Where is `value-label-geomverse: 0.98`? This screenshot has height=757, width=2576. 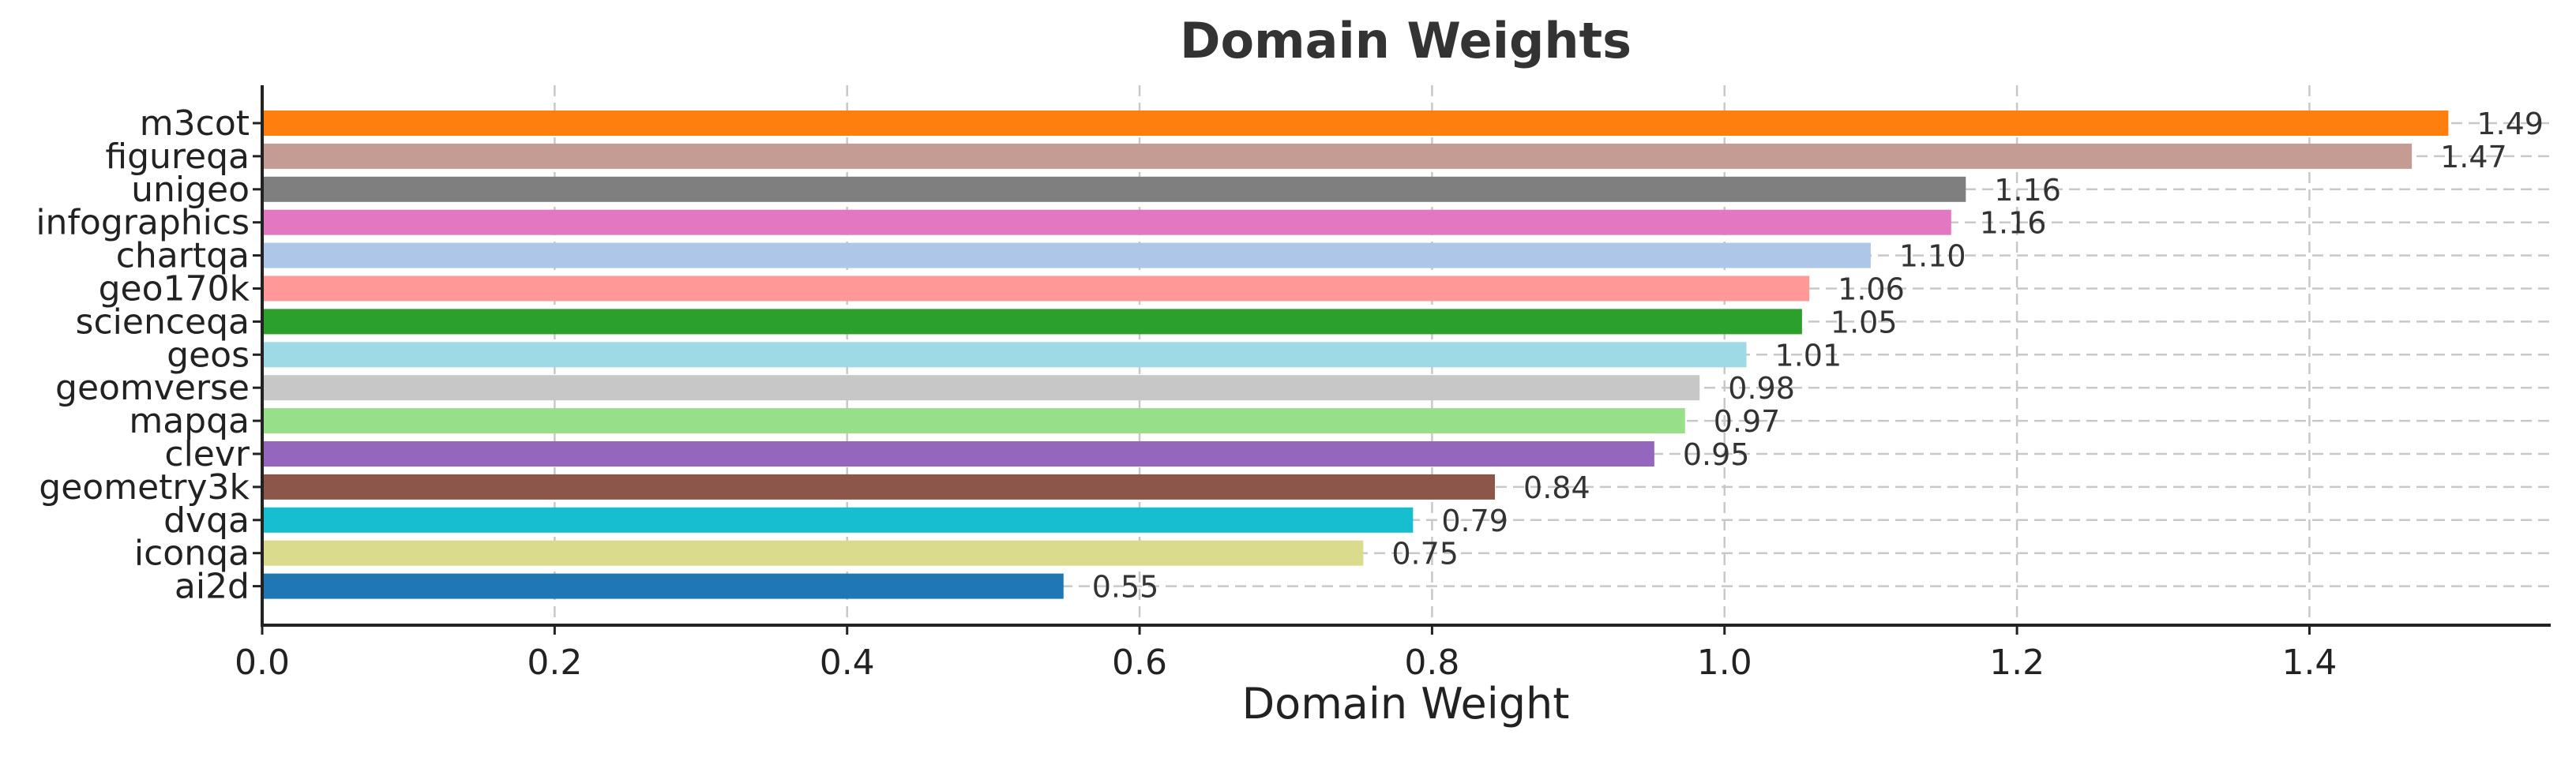 value-label-geomverse: 0.98 is located at coordinates (1761, 388).